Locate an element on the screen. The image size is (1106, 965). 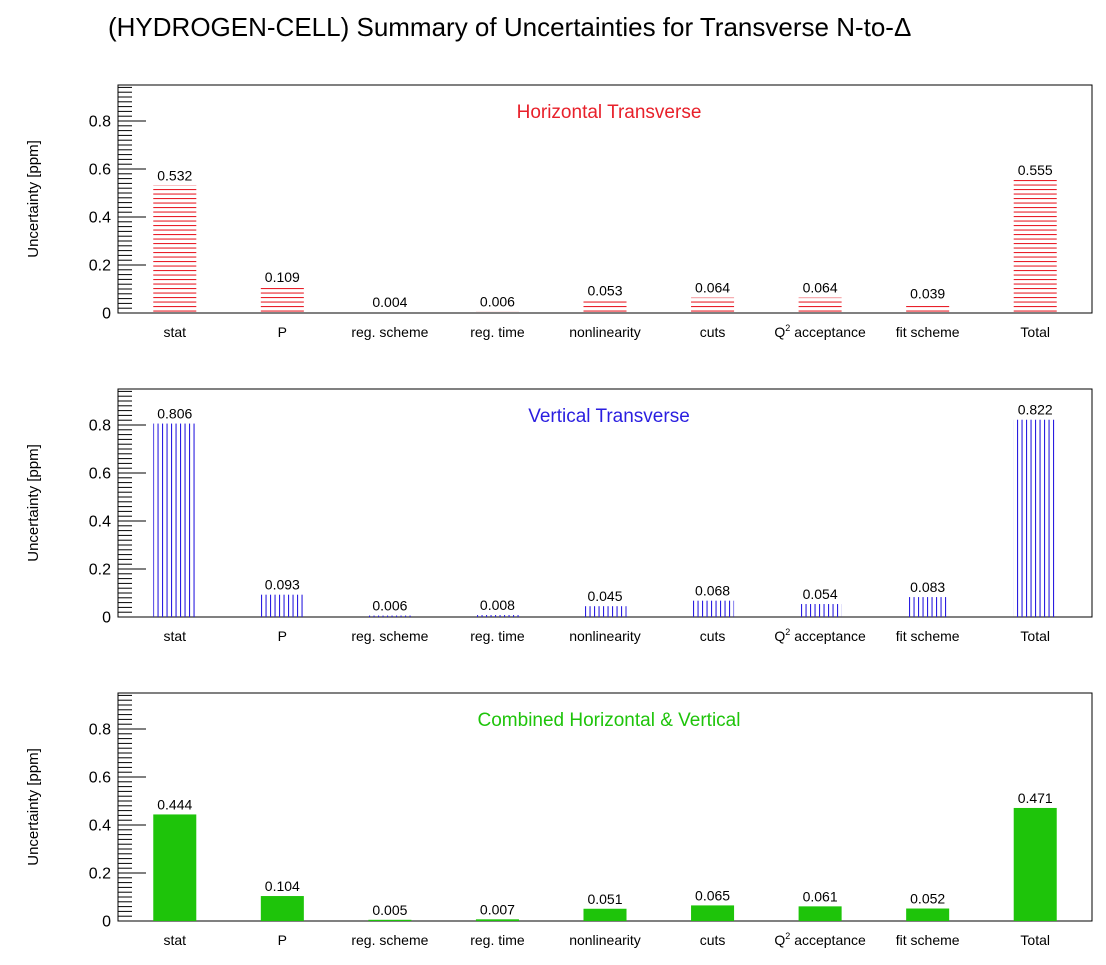
bar-value-label: 0.005 is located at coordinates (389, 910).